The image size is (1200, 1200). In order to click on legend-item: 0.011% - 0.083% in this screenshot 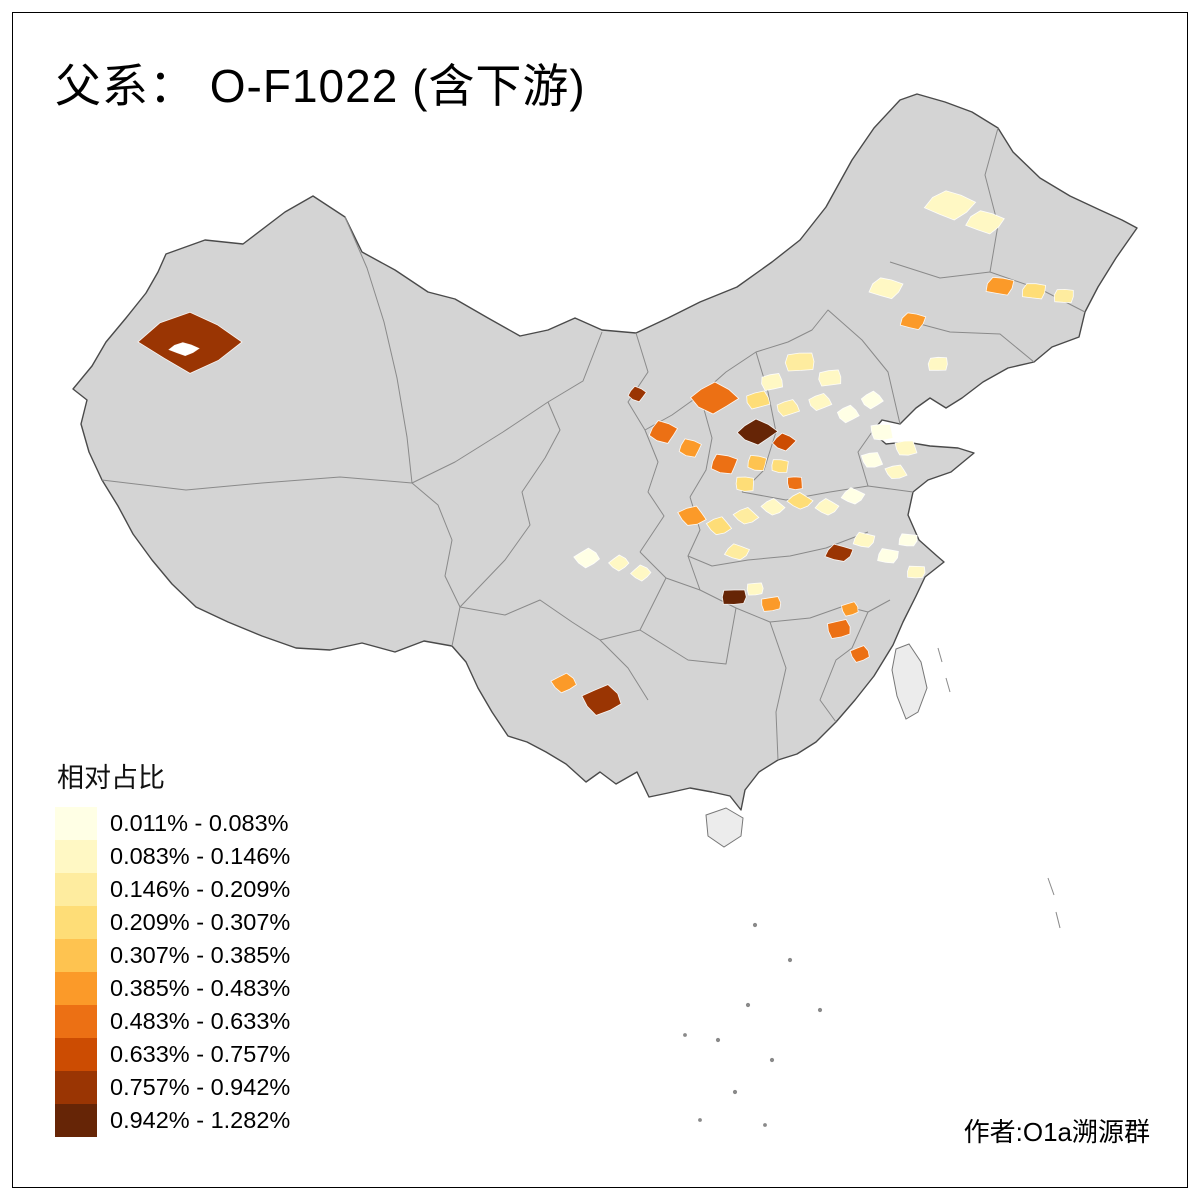, I will do `click(172, 823)`.